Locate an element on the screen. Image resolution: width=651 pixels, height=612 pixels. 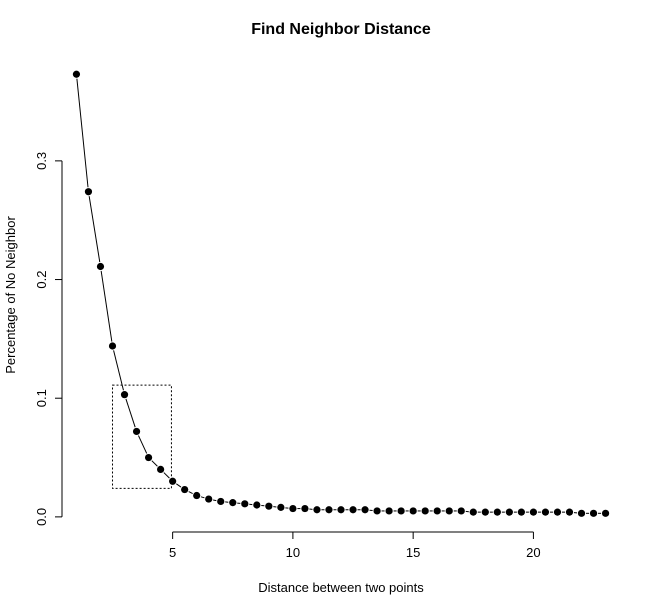
x-axis-label: Distance between two points is located at coordinates (341, 587).